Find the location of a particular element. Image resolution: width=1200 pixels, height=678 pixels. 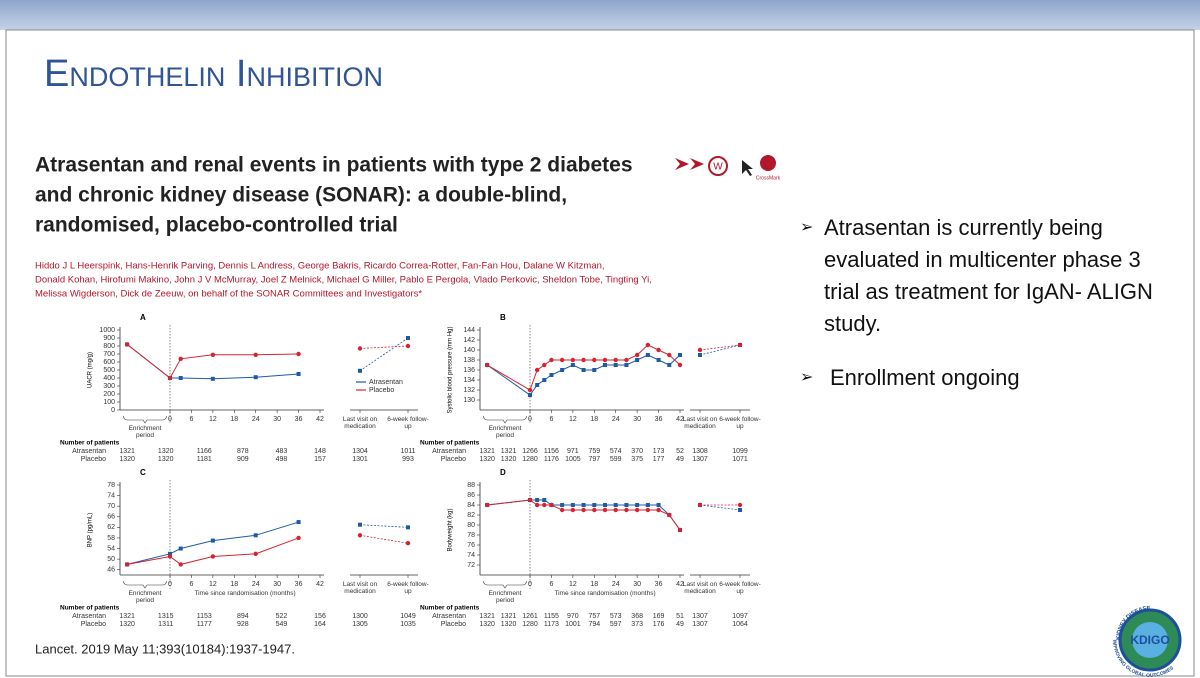

patients-row-label: Placebo is located at coordinates (453, 624).